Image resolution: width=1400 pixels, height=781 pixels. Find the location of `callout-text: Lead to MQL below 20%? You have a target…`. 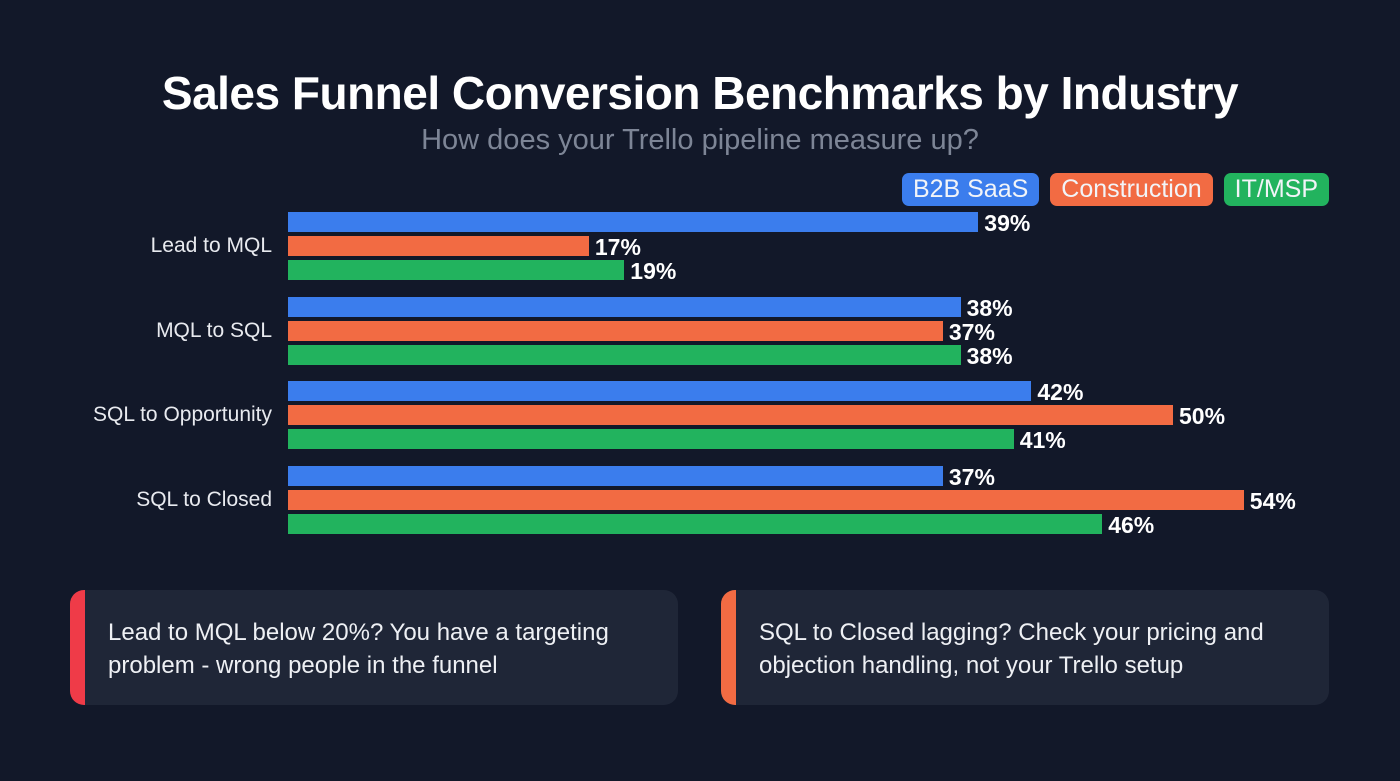

callout-text: Lead to MQL below 20%? You have a target… is located at coordinates (358, 649).